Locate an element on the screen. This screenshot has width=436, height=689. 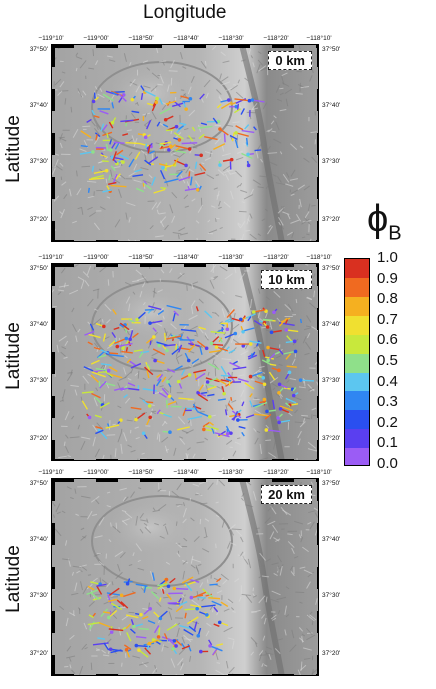
lon-tick-label: −119°00' is located at coordinates (96, 472).